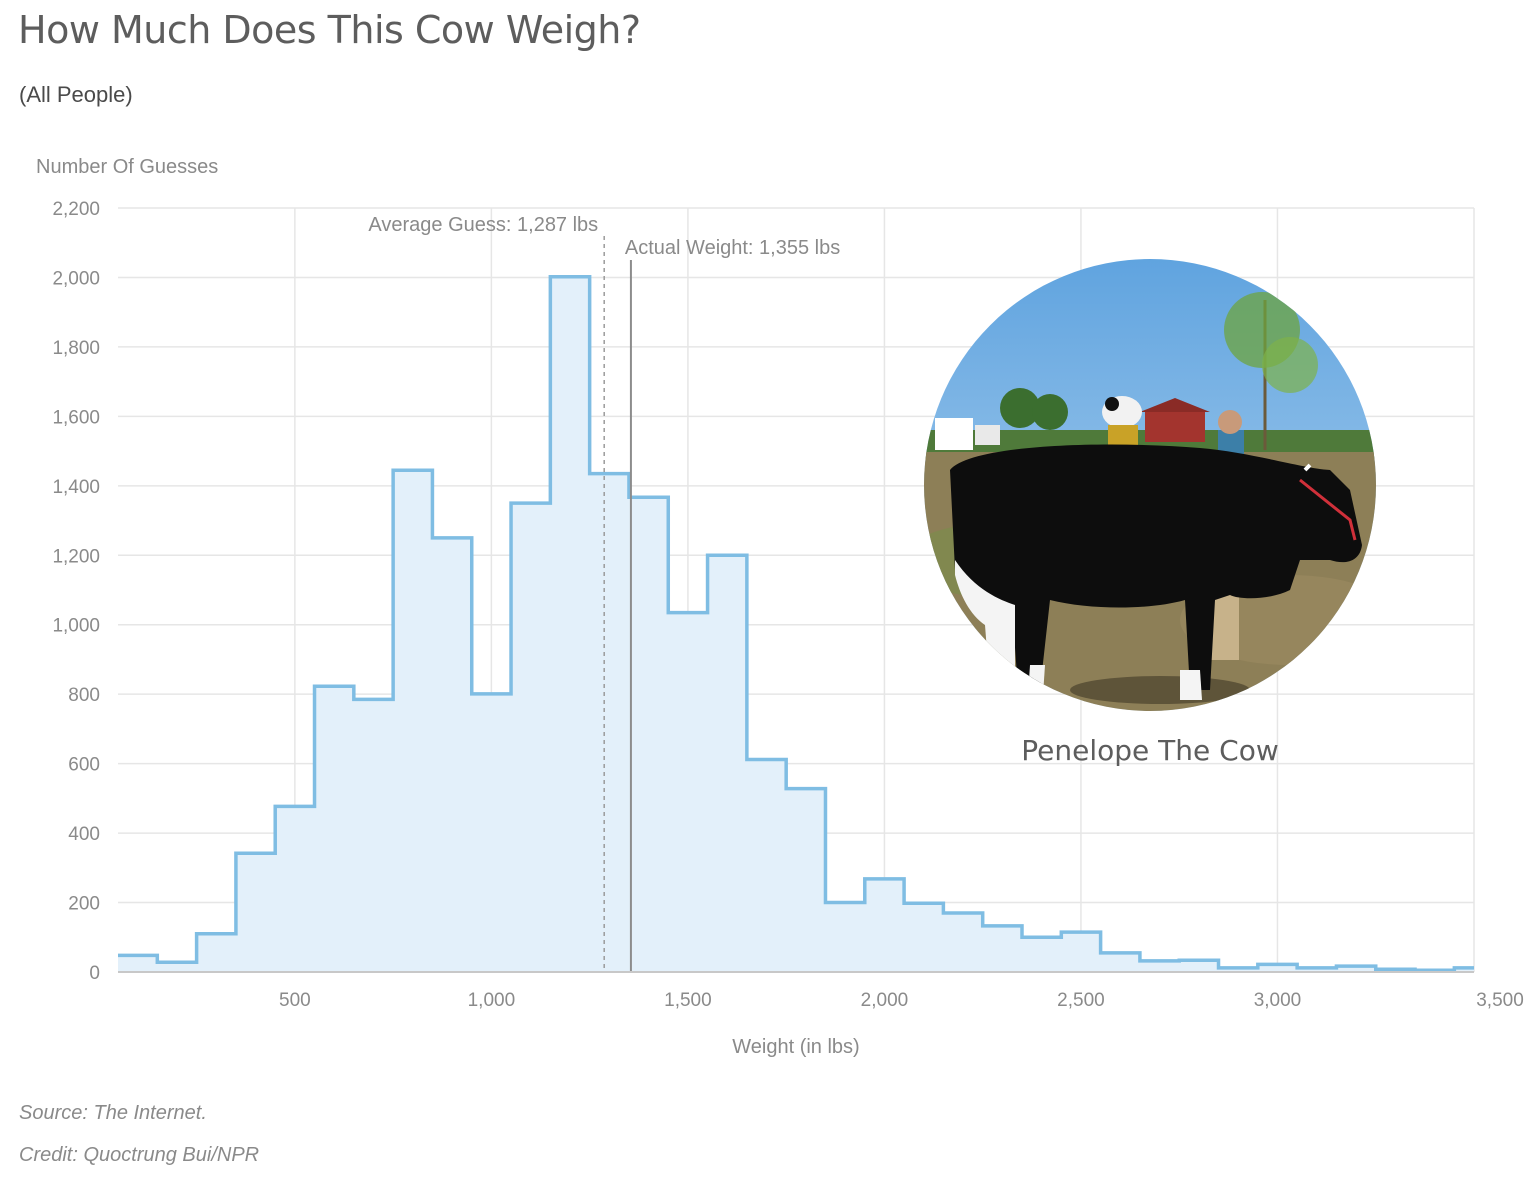 This screenshot has height=1202, width=1524. I want to click on y-tick-label: 1,800, so click(76, 348).